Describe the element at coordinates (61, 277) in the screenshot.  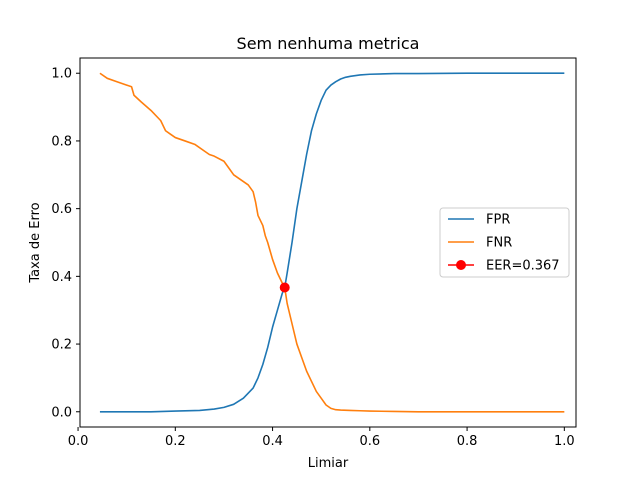
I see `y-tick-label: 0.4` at that location.